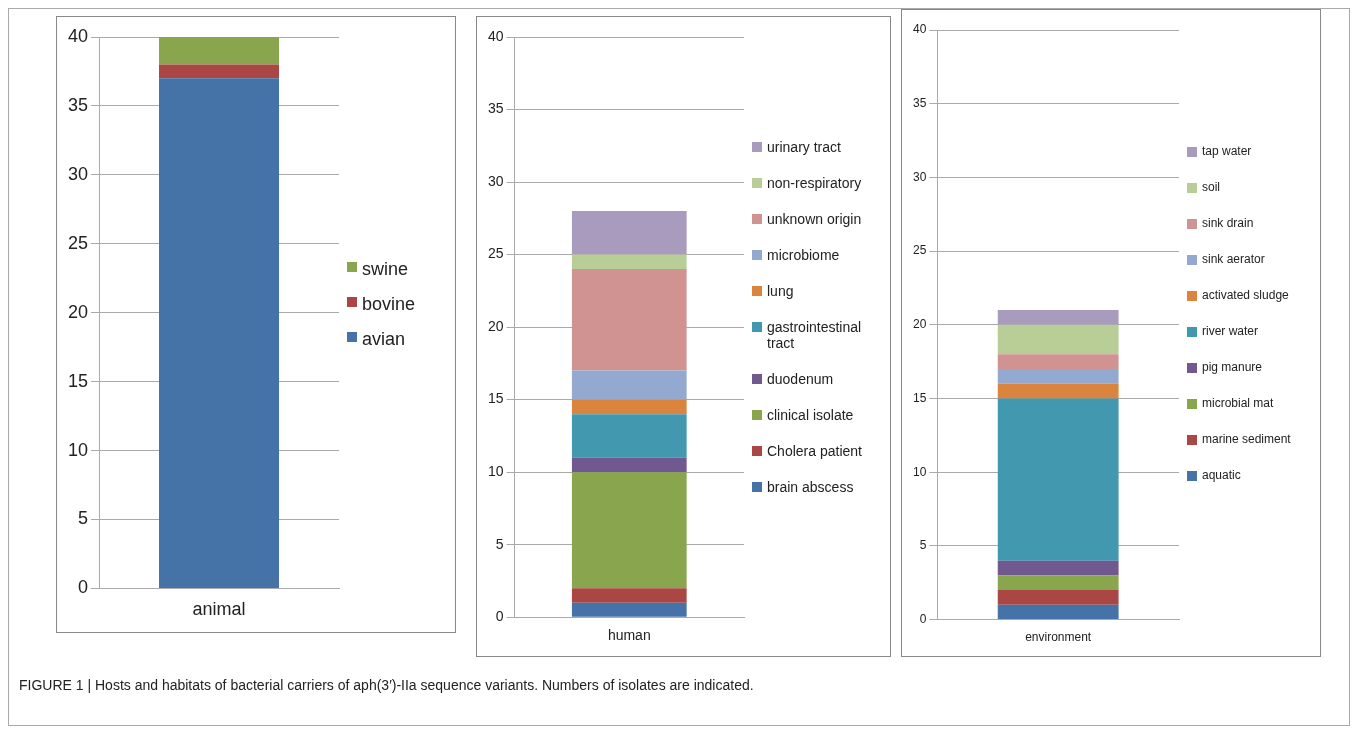 The image size is (1357, 732). What do you see at coordinates (814, 218) in the screenshot?
I see `legend-label: unknown origin` at bounding box center [814, 218].